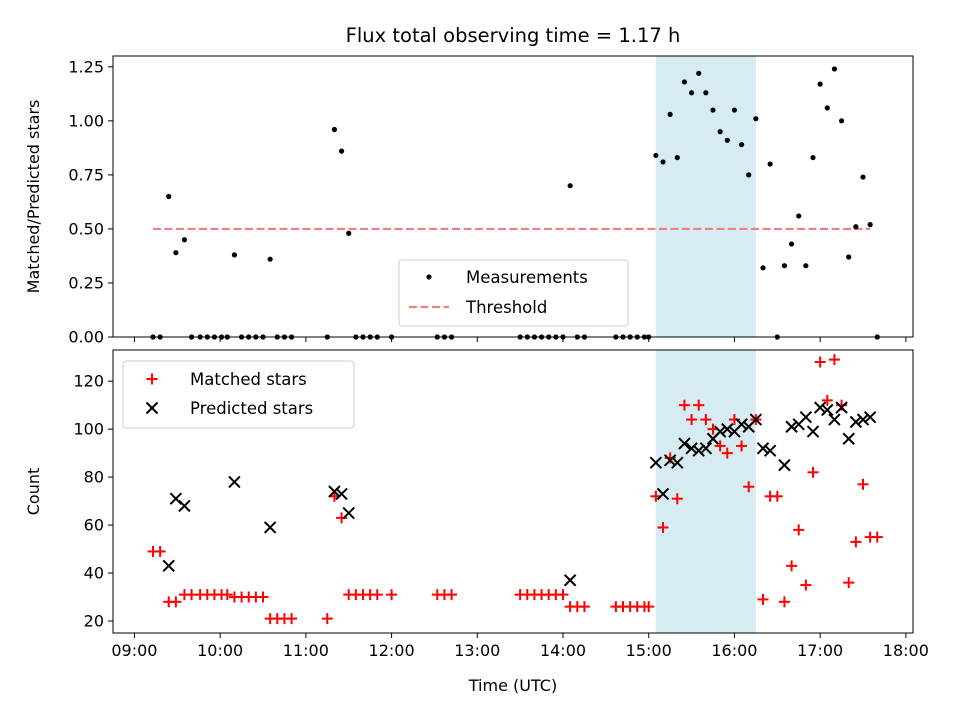 Image resolution: width=960 pixels, height=720 pixels. I want to click on y-tick-label: 0.75, so click(86, 174).